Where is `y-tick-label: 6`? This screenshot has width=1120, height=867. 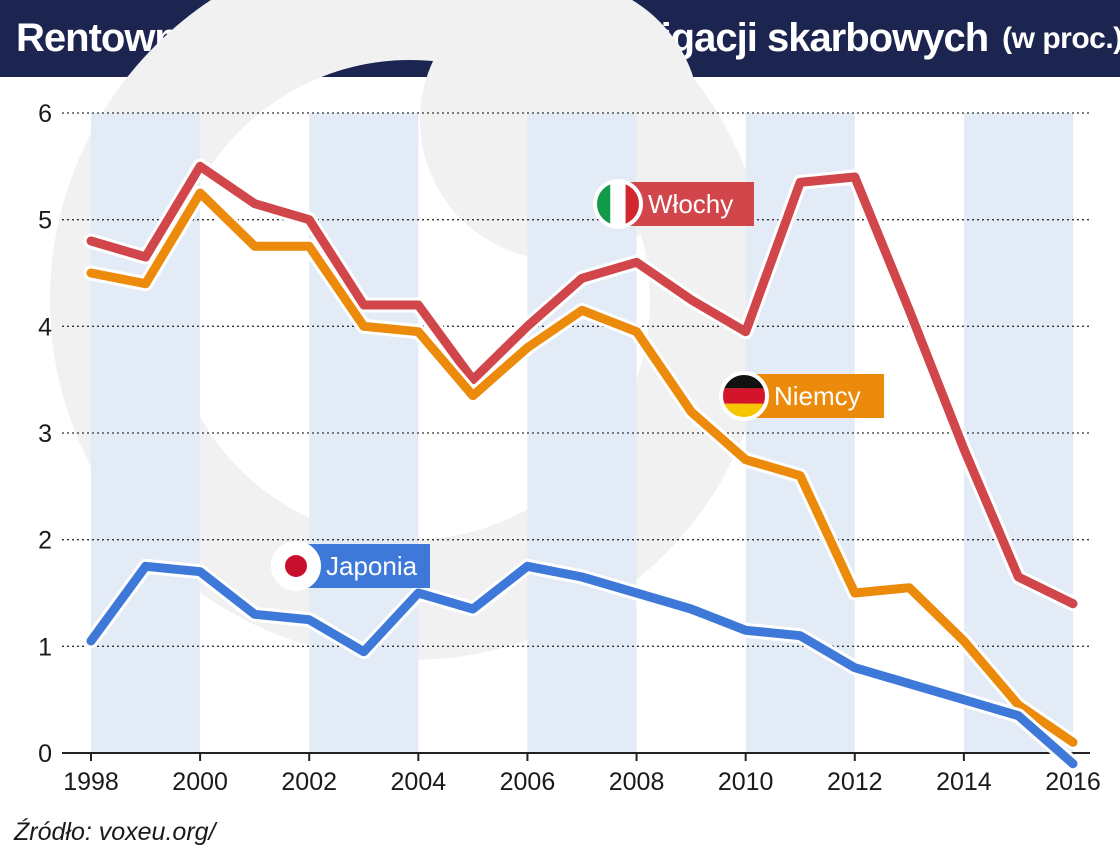
y-tick-label: 6 is located at coordinates (45, 114).